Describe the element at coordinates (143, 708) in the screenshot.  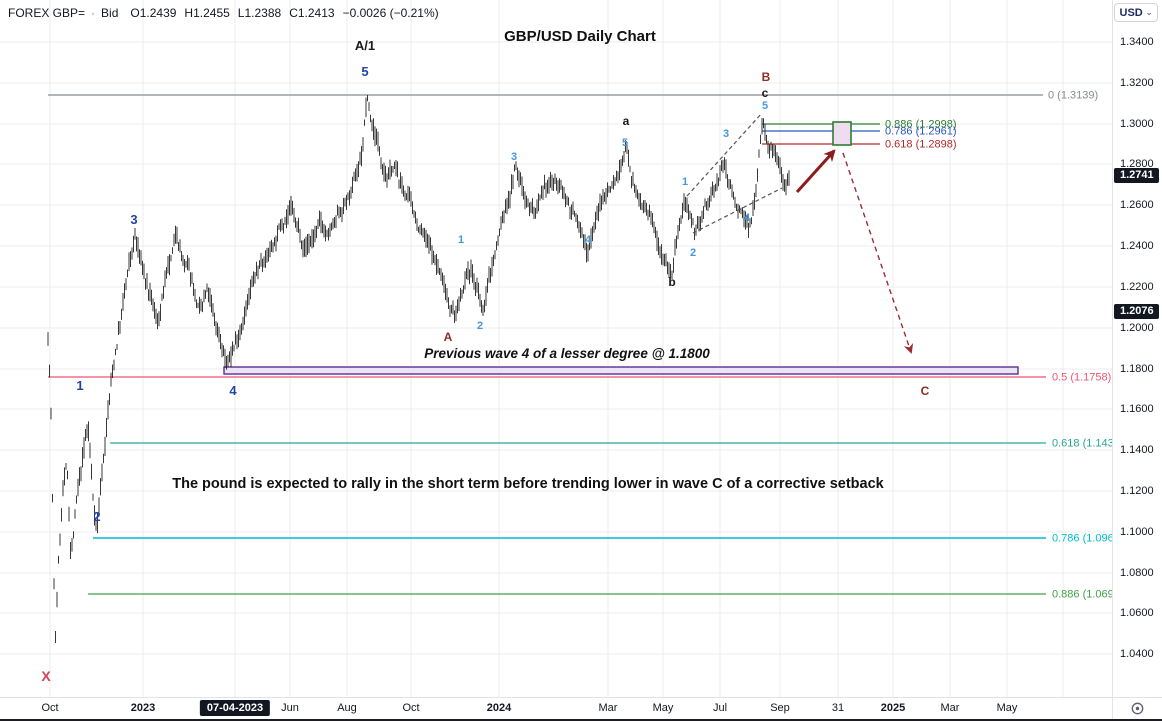
I see `time-axis-label: 2023` at that location.